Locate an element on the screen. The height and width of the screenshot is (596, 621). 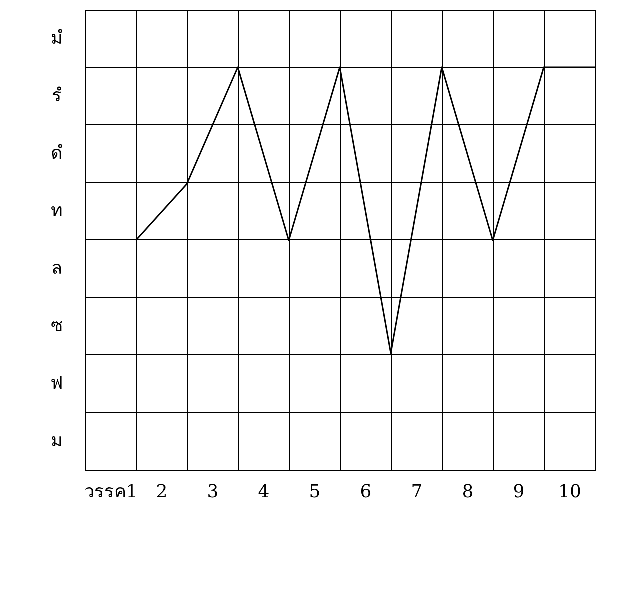
x-tick-label: 10 is located at coordinates (570, 492).